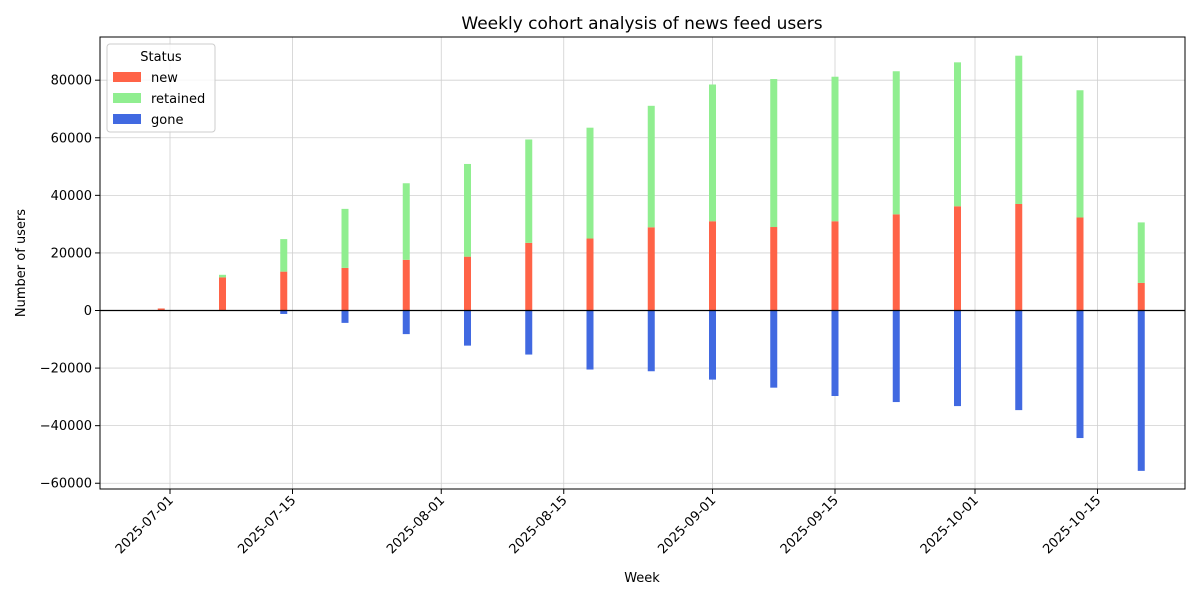 The image size is (1200, 600). What do you see at coordinates (1072, 525) in the screenshot?
I see `x-tick-label: 2025-10-15` at bounding box center [1072, 525].